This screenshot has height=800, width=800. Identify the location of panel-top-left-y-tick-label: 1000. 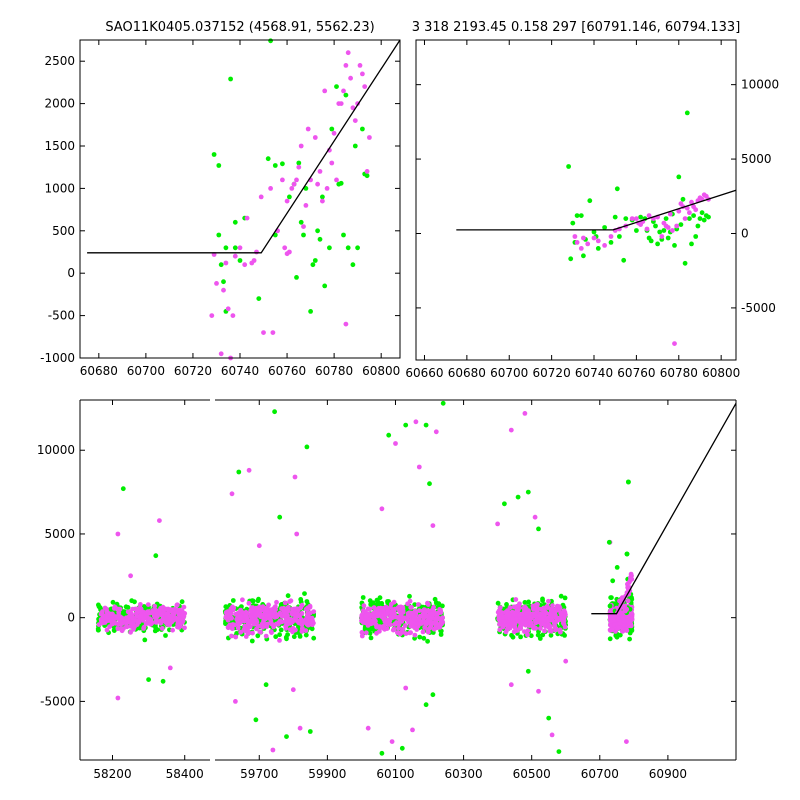
(59, 188).